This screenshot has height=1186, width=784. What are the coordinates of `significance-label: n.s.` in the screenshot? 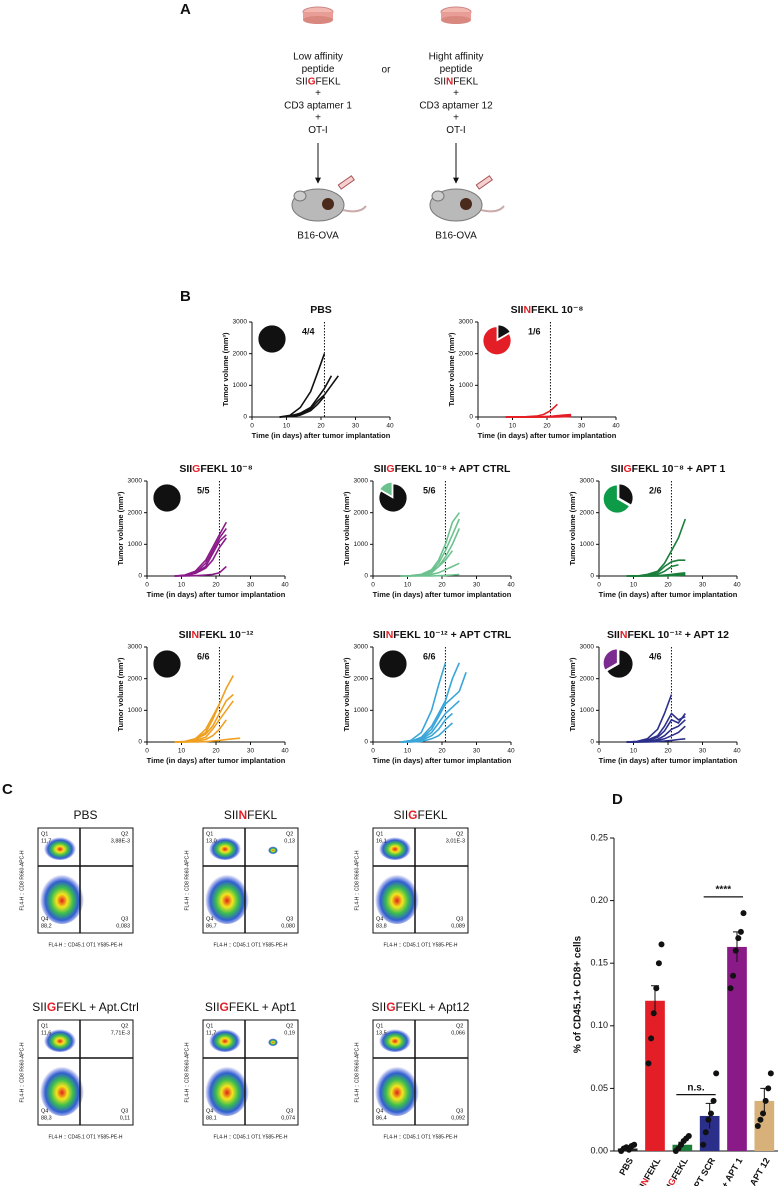 It's located at (695, 1087).